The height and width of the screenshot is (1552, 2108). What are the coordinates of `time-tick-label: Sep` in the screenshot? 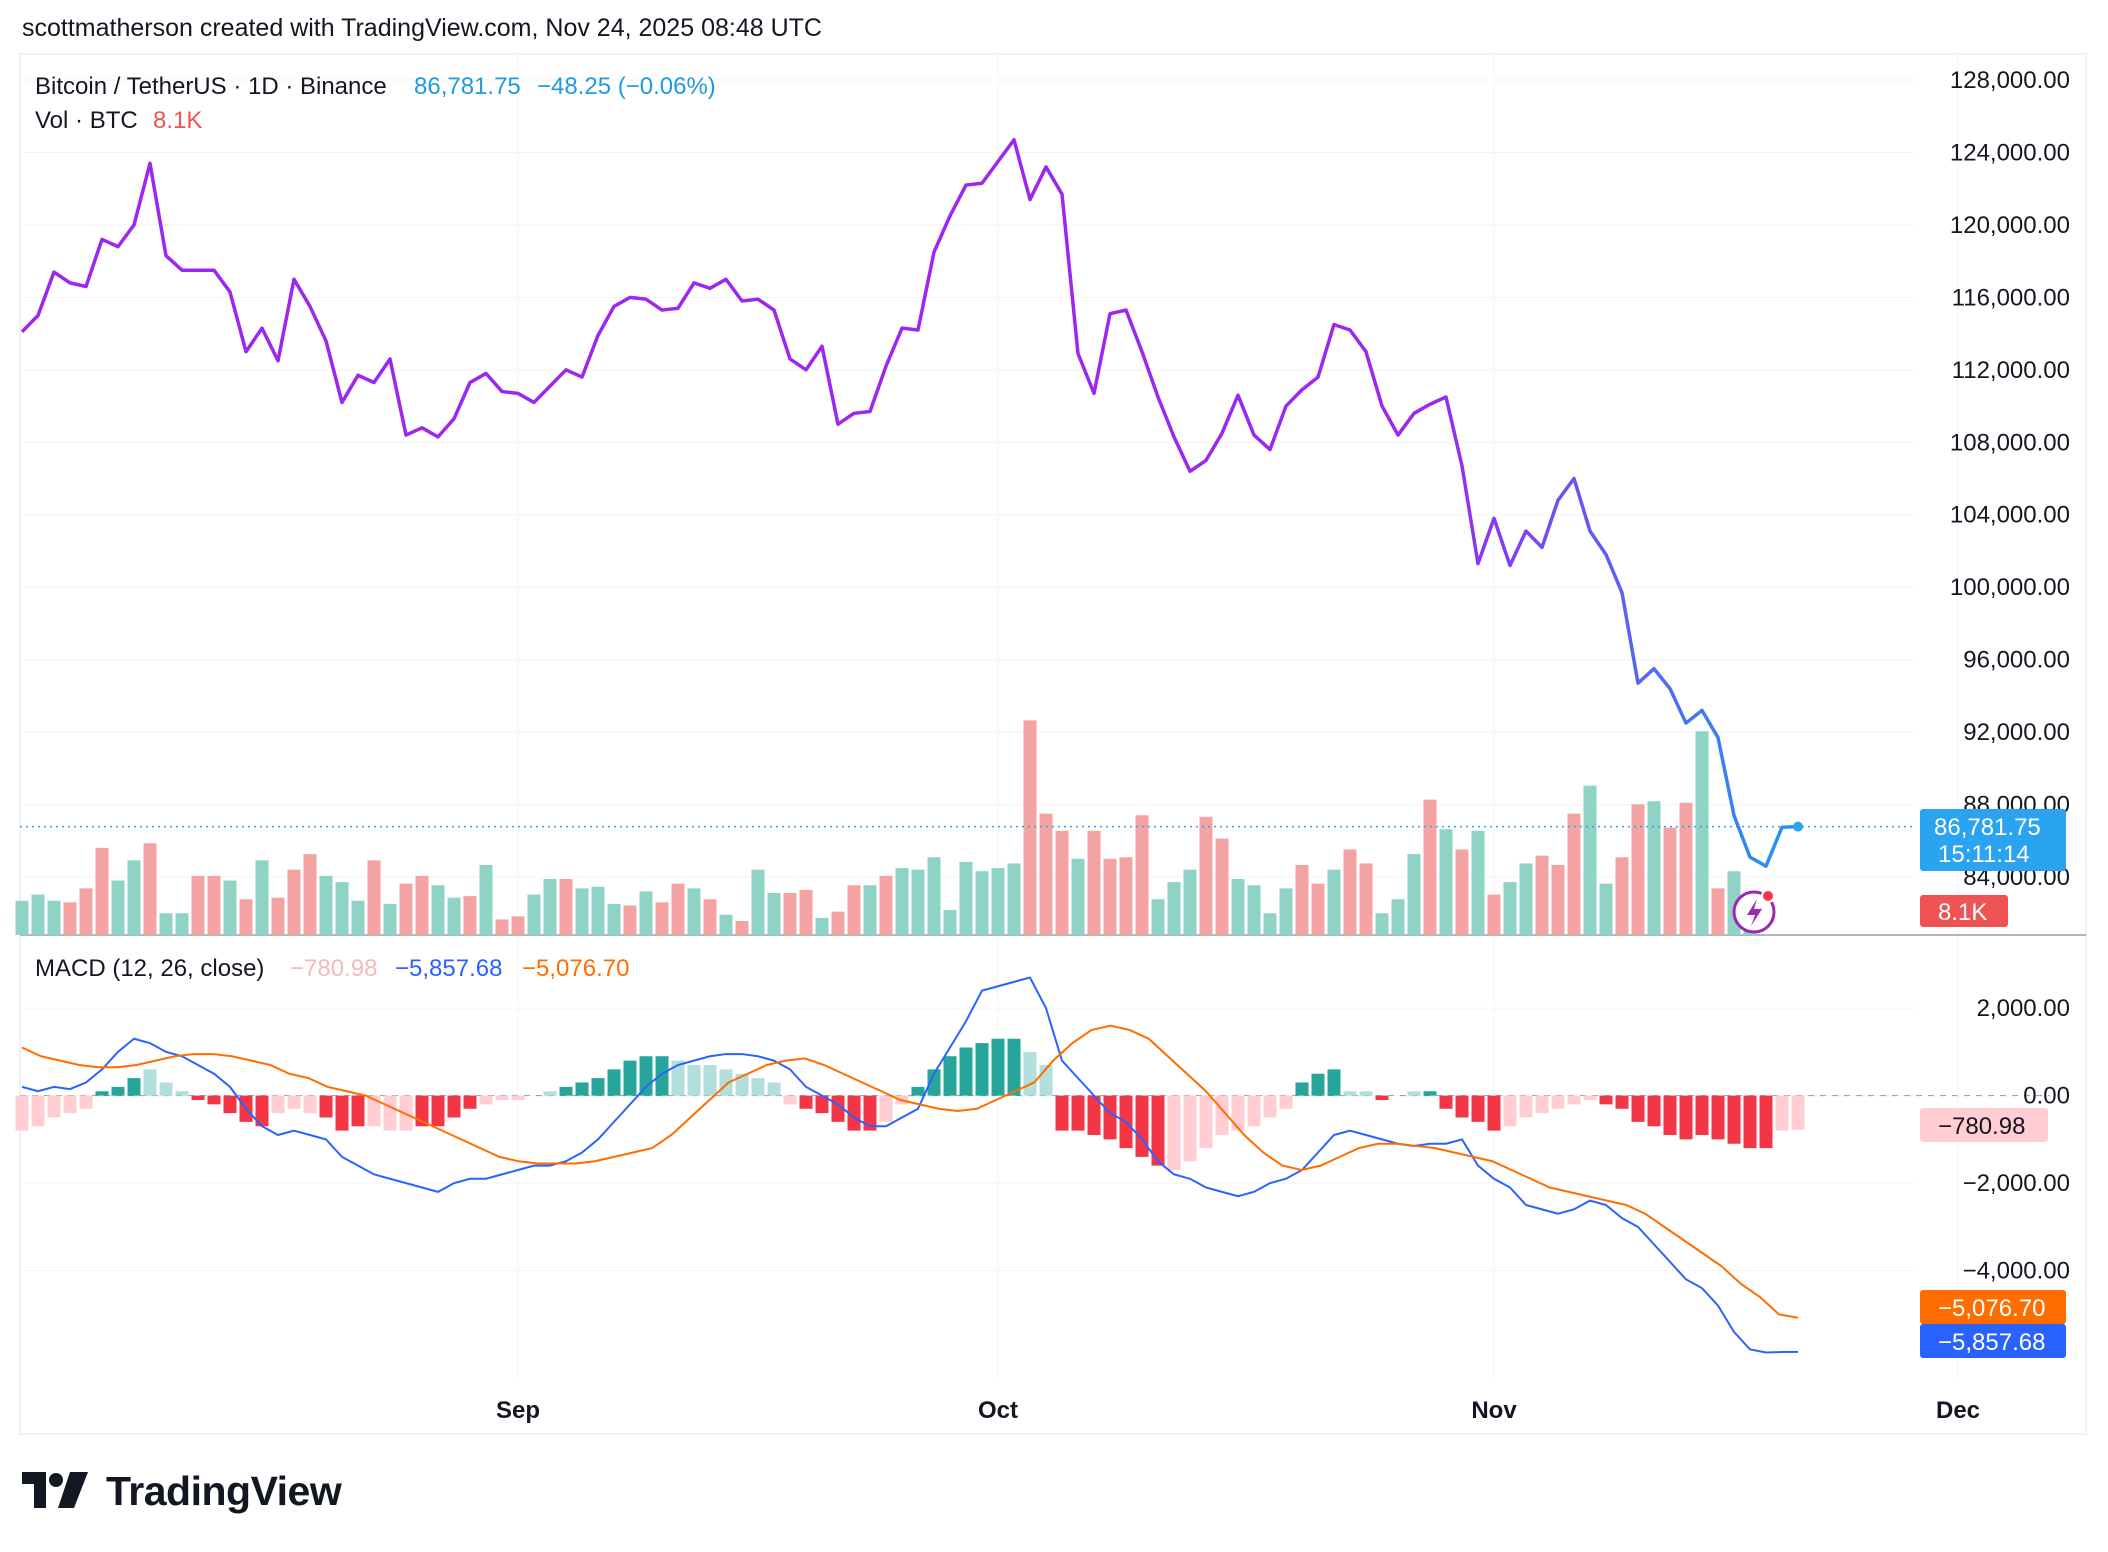 It's located at (518, 1410).